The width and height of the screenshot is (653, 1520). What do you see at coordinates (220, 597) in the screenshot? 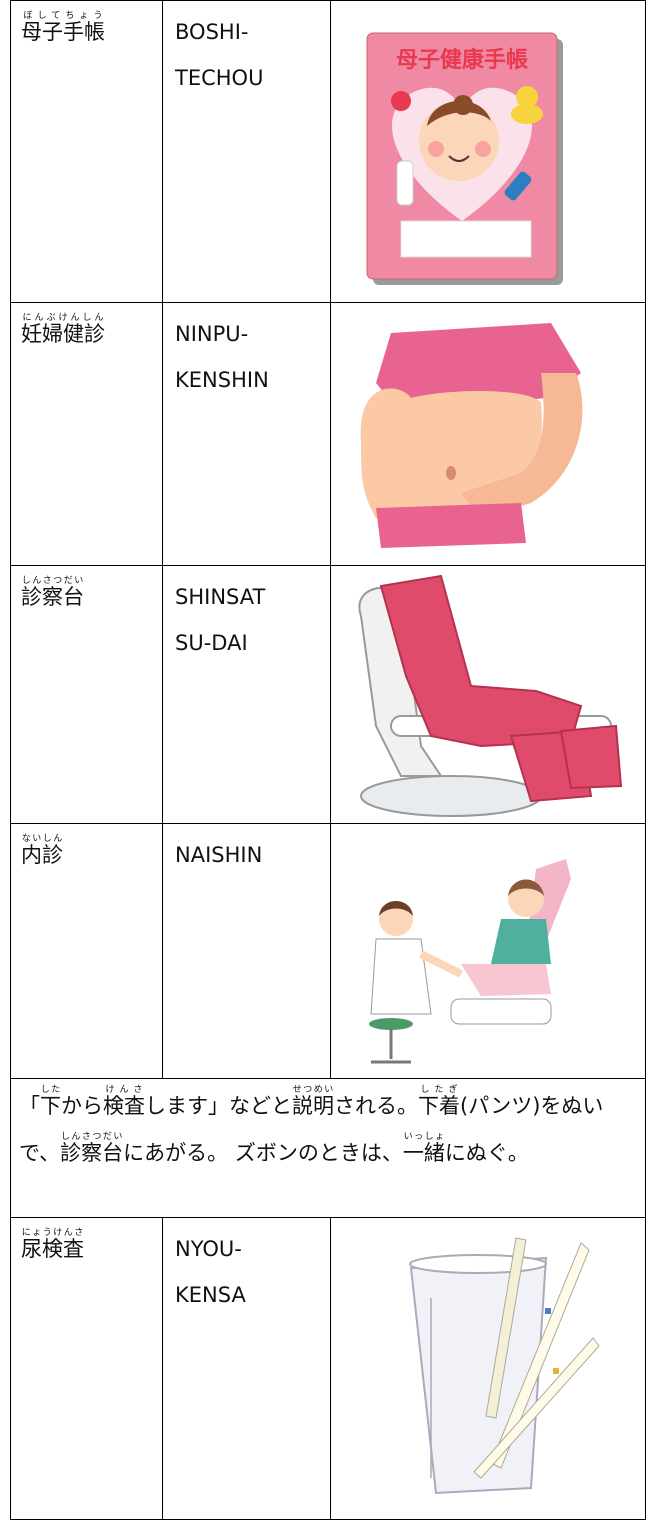
I see `romaji: SHINSAT` at bounding box center [220, 597].